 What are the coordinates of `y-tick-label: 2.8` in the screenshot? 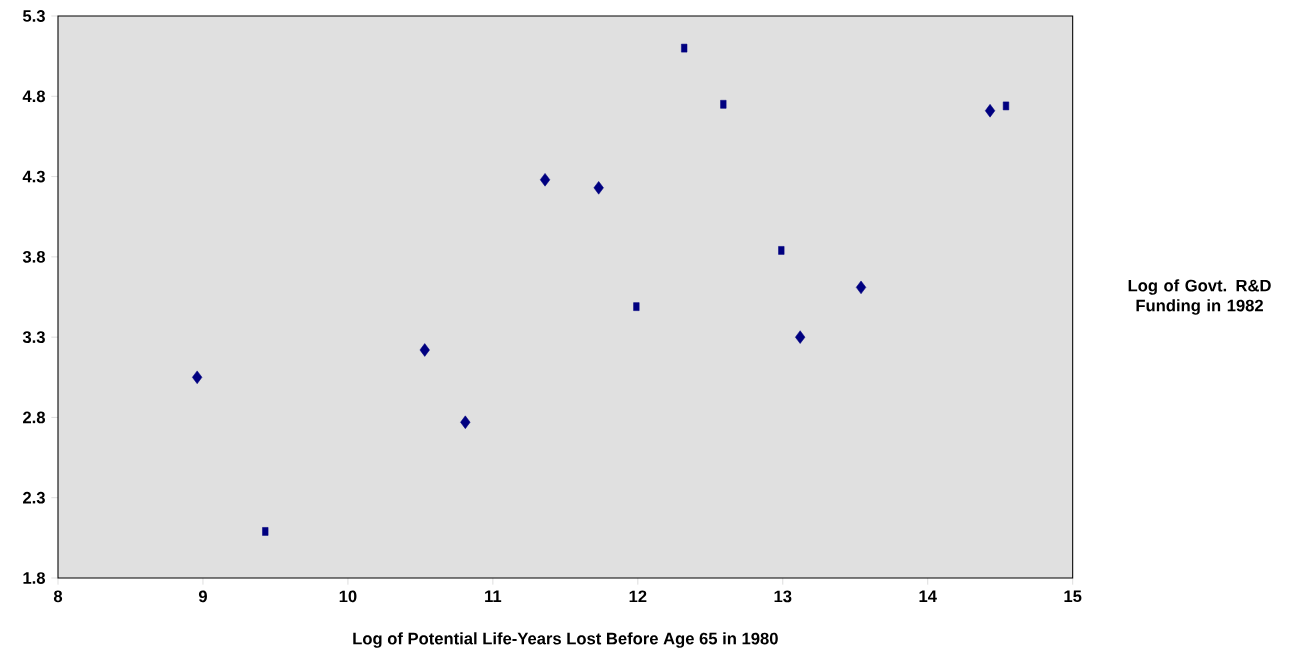 It's located at (34, 417).